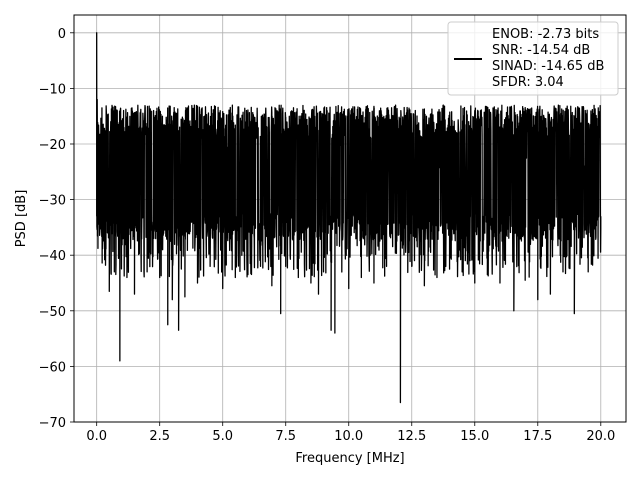 This screenshot has width=640, height=480. I want to click on x-axis: 0.0 2.5 5.0 7.5 10.0 12.5 15.0 17.5 20.0, so click(350, 433).